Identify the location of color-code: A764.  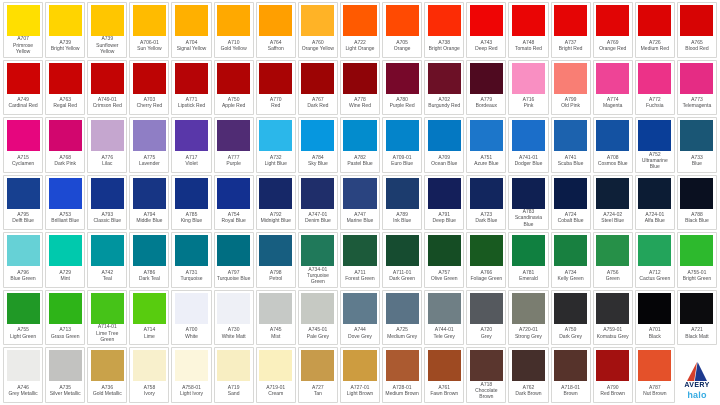
(275, 42).